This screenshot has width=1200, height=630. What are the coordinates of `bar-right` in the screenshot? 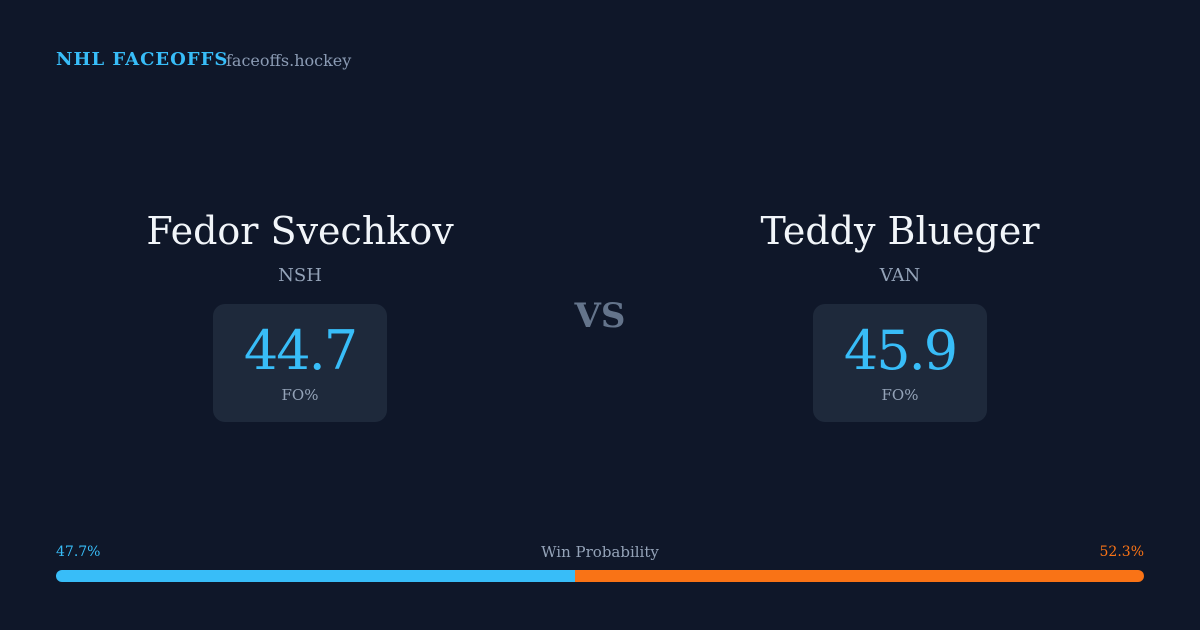 It's located at (859, 576).